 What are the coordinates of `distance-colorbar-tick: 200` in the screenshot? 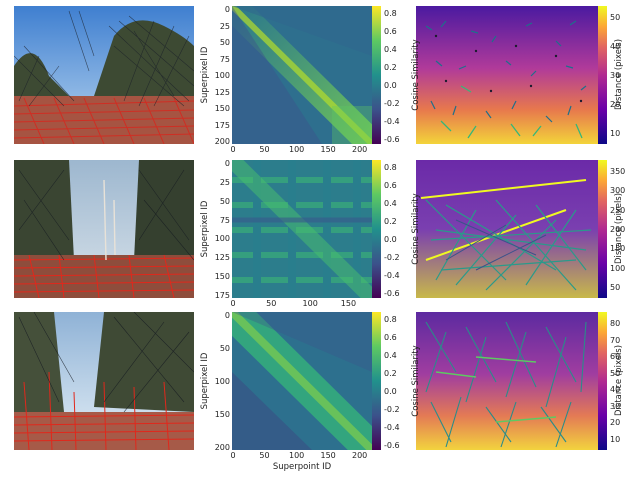 It's located at (618, 229).